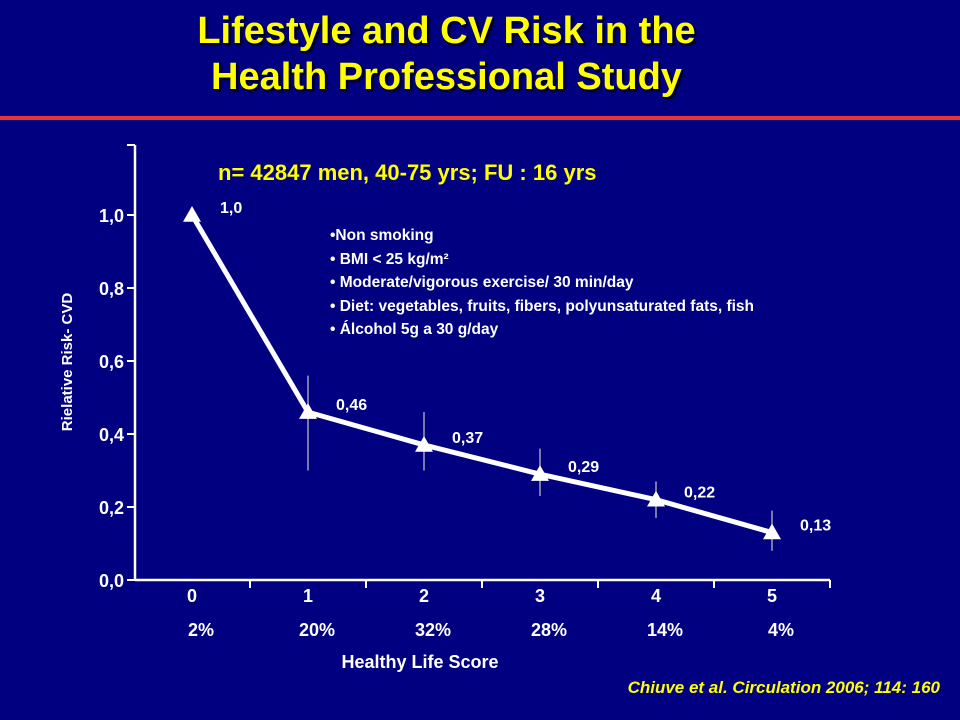 The image size is (960, 720). What do you see at coordinates (419, 662) in the screenshot?
I see `x-axis-label: Healthy Life Score` at bounding box center [419, 662].